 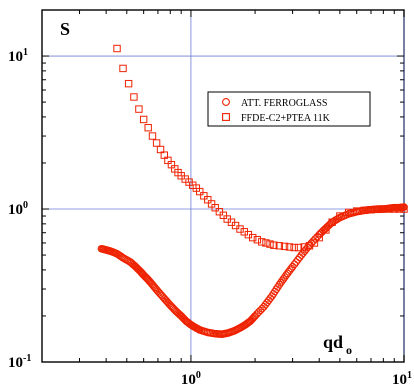 I want to click on x-axis-label: qd, so click(x=333, y=342).